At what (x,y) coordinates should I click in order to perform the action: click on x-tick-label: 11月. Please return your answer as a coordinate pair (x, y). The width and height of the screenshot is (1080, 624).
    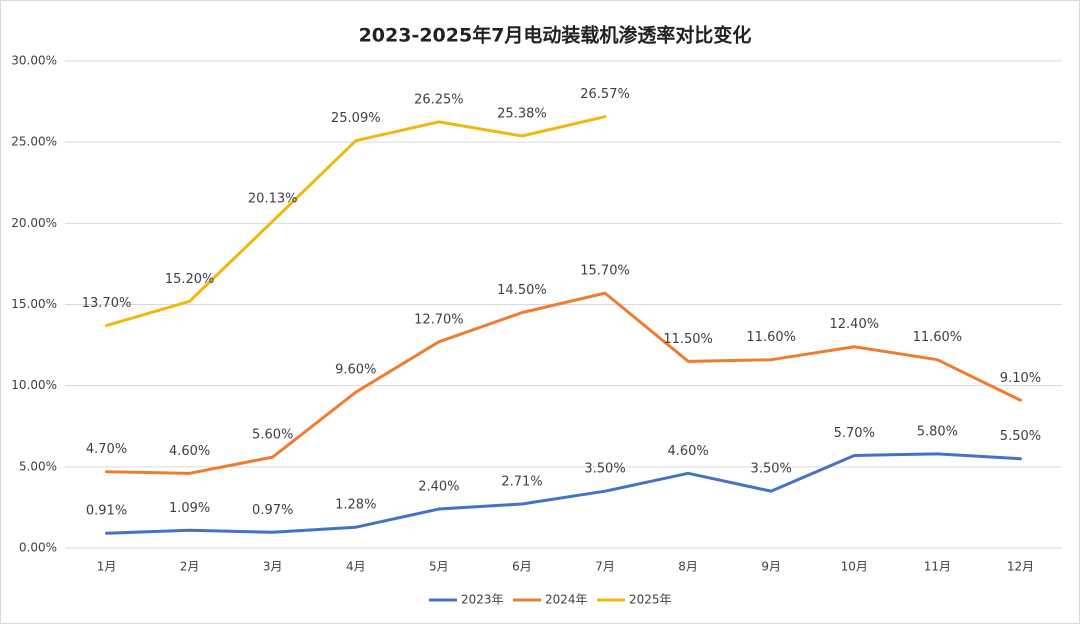
    Looking at the image, I should click on (937, 567).